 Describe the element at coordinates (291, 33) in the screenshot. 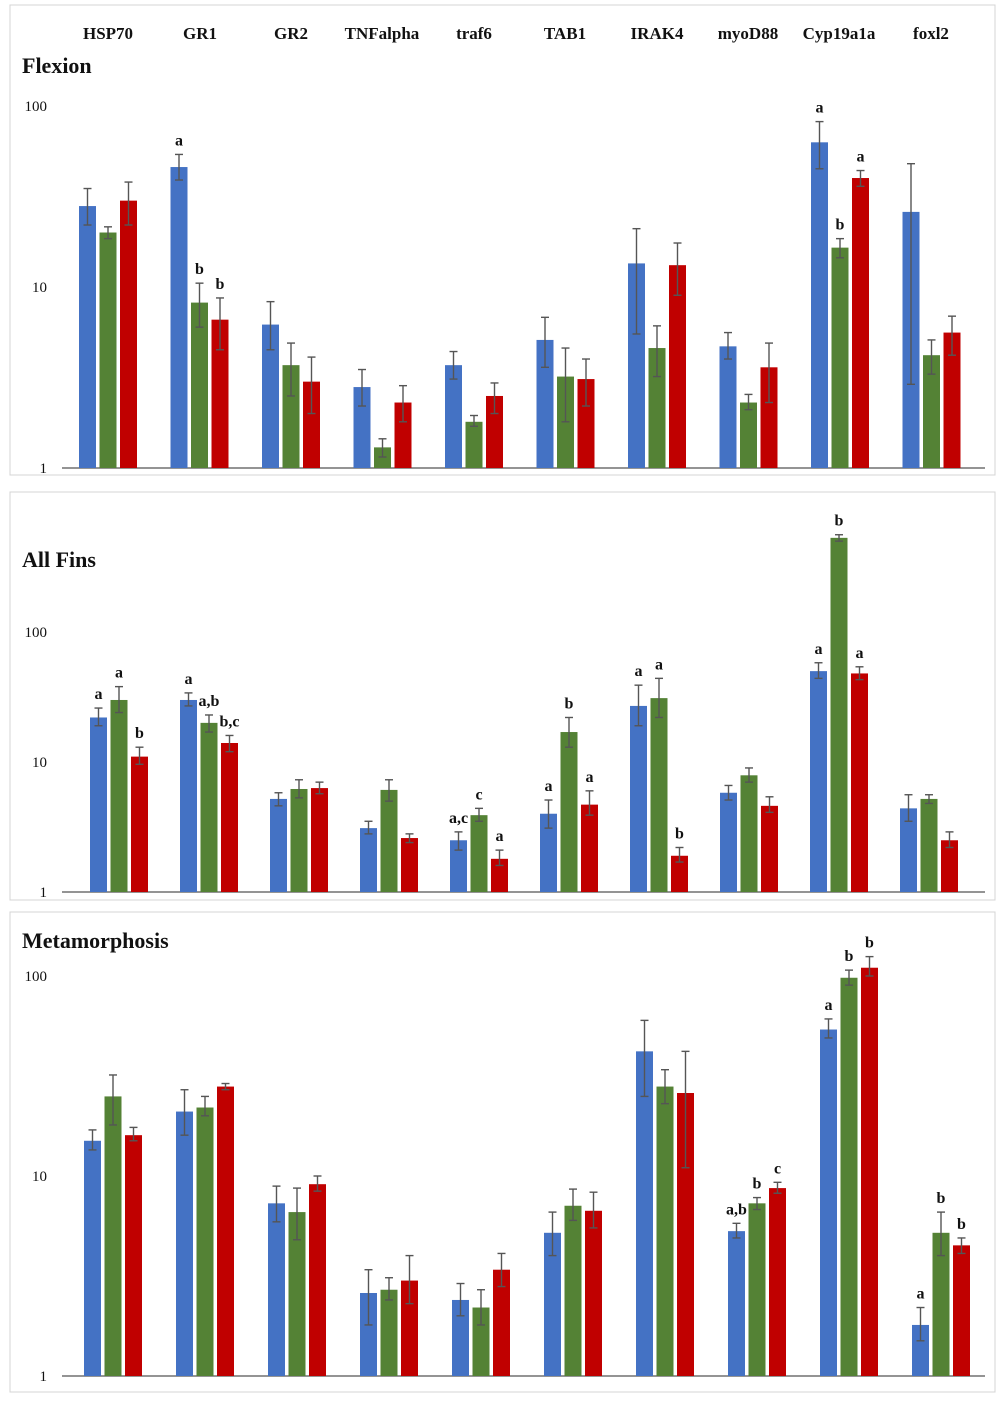

I see `gene-label-gr2: GR2` at that location.